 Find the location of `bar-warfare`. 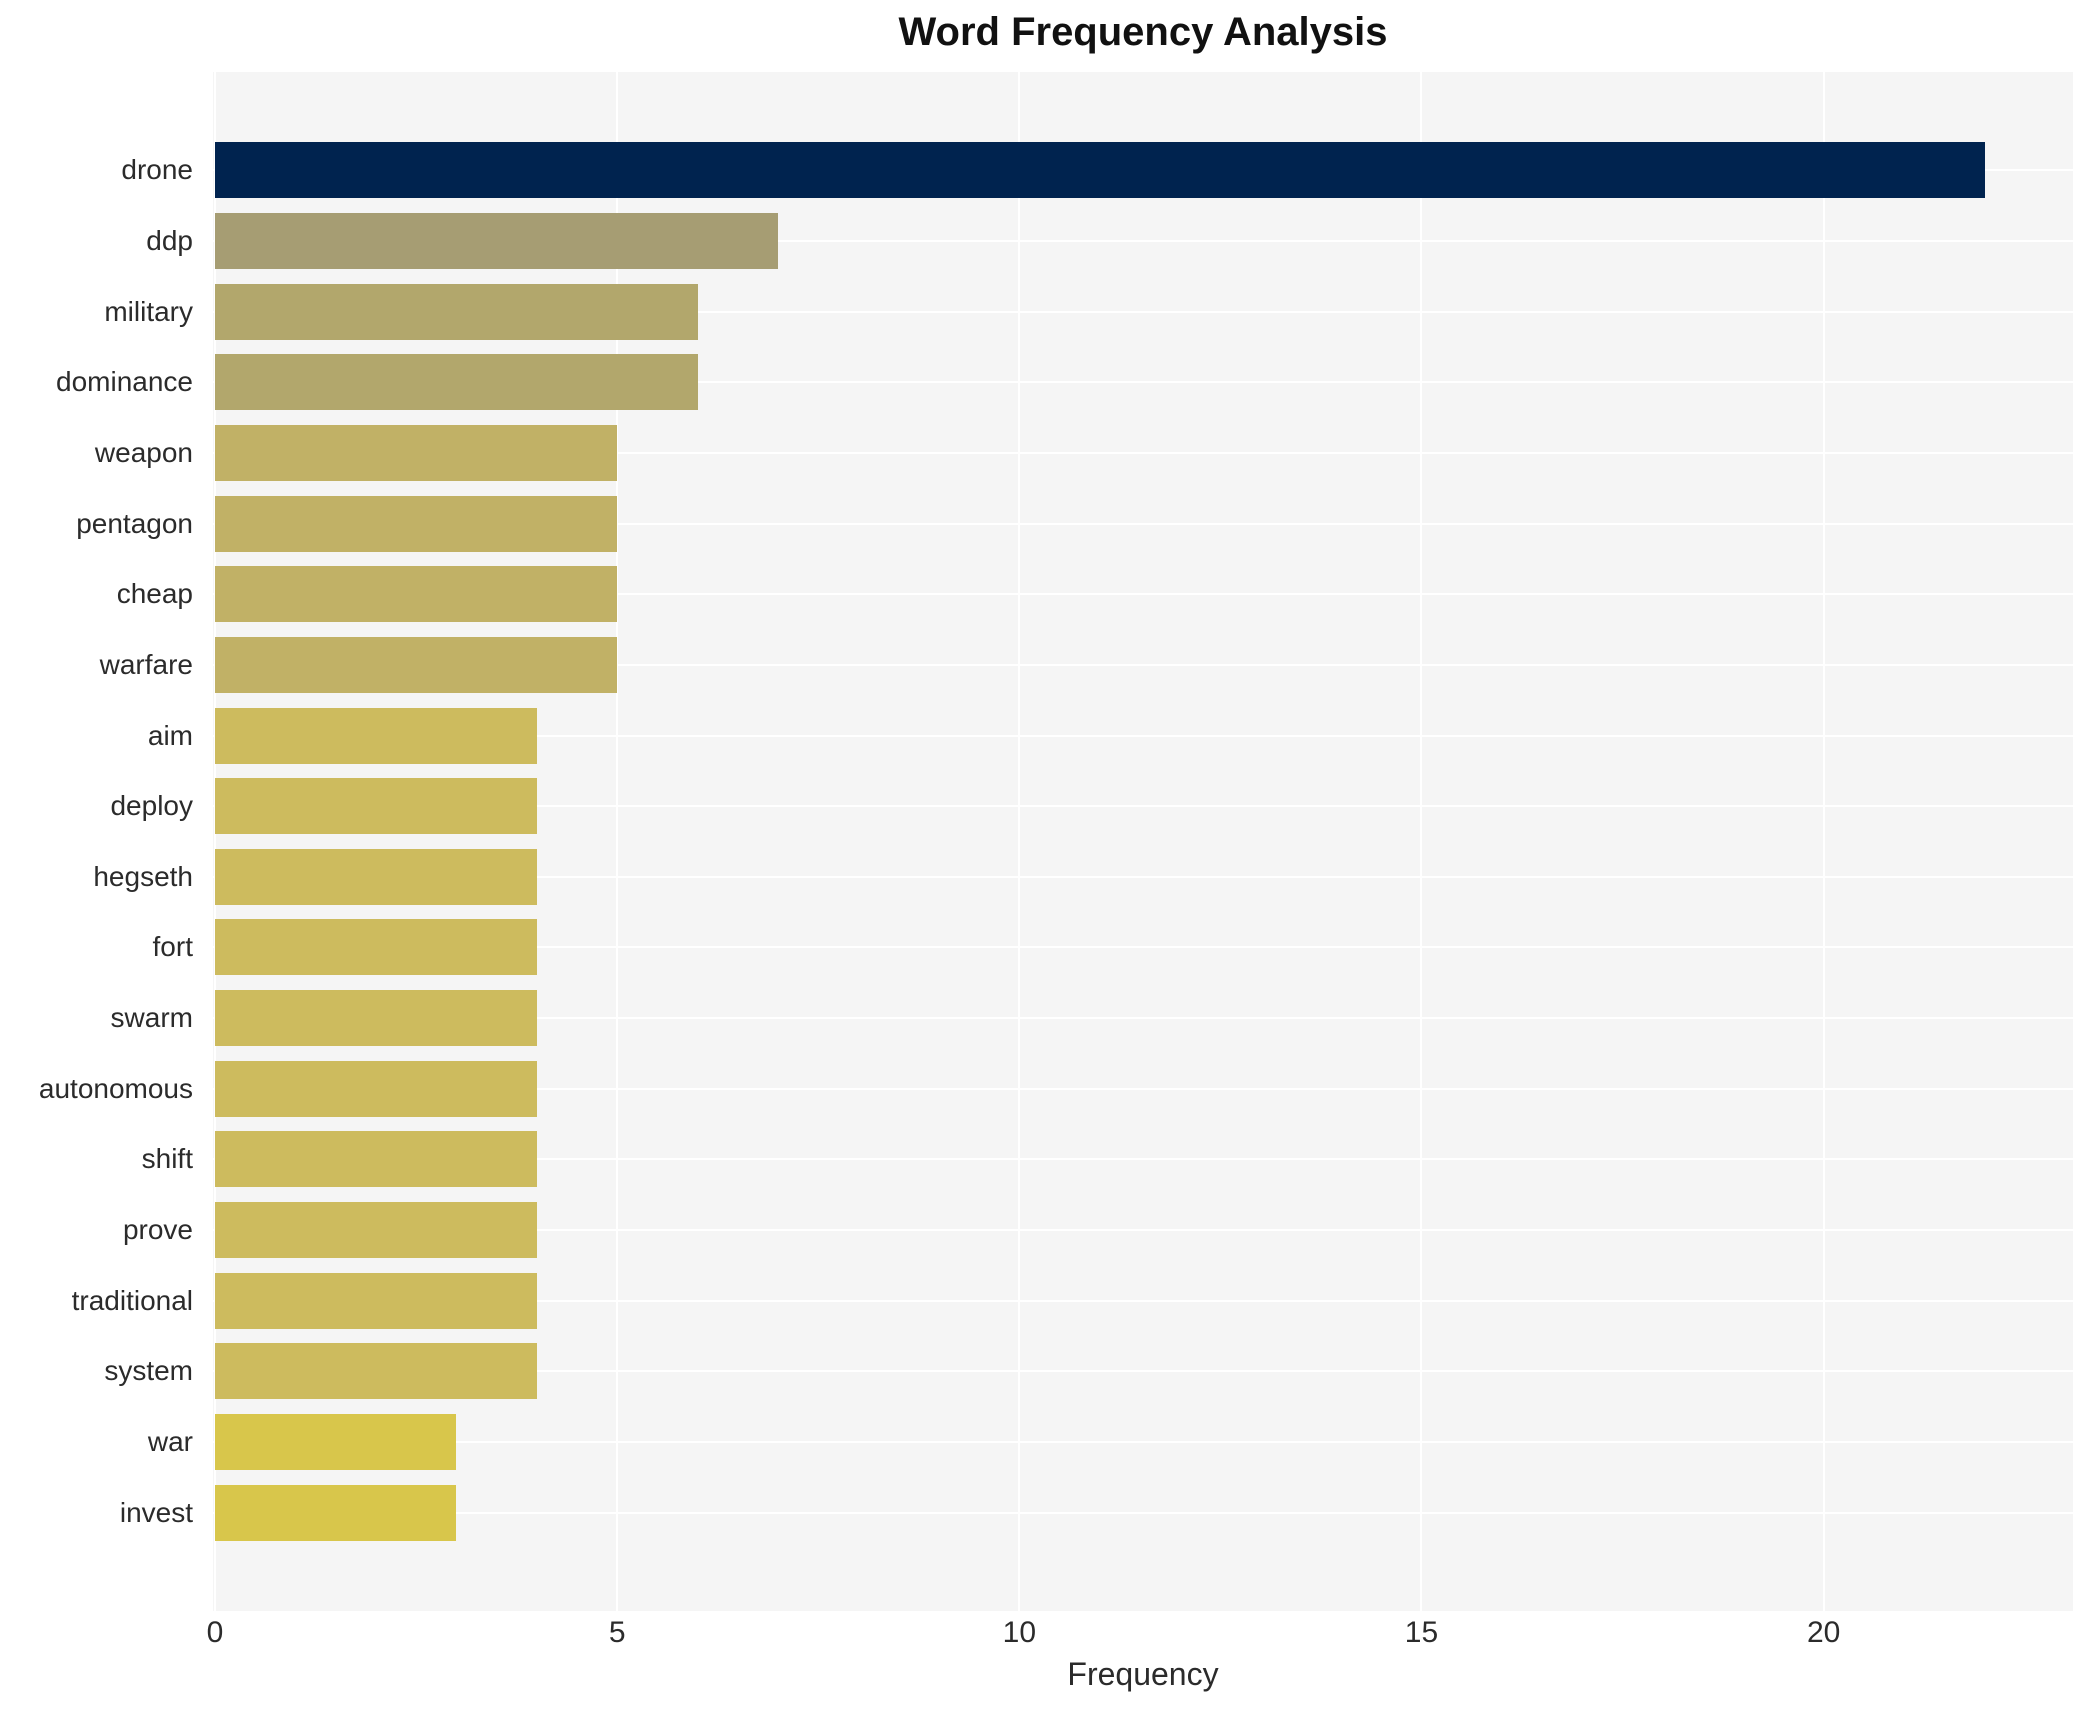

bar-warfare is located at coordinates (416, 664).